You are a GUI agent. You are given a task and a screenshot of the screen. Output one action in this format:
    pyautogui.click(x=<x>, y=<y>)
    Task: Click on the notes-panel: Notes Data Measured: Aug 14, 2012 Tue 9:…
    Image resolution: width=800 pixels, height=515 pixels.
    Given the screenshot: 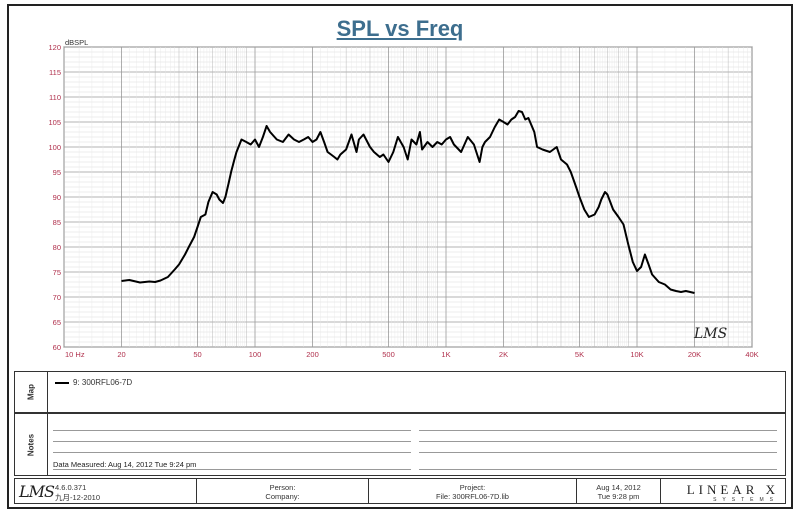 What is the action you would take?
    pyautogui.click(x=400, y=444)
    